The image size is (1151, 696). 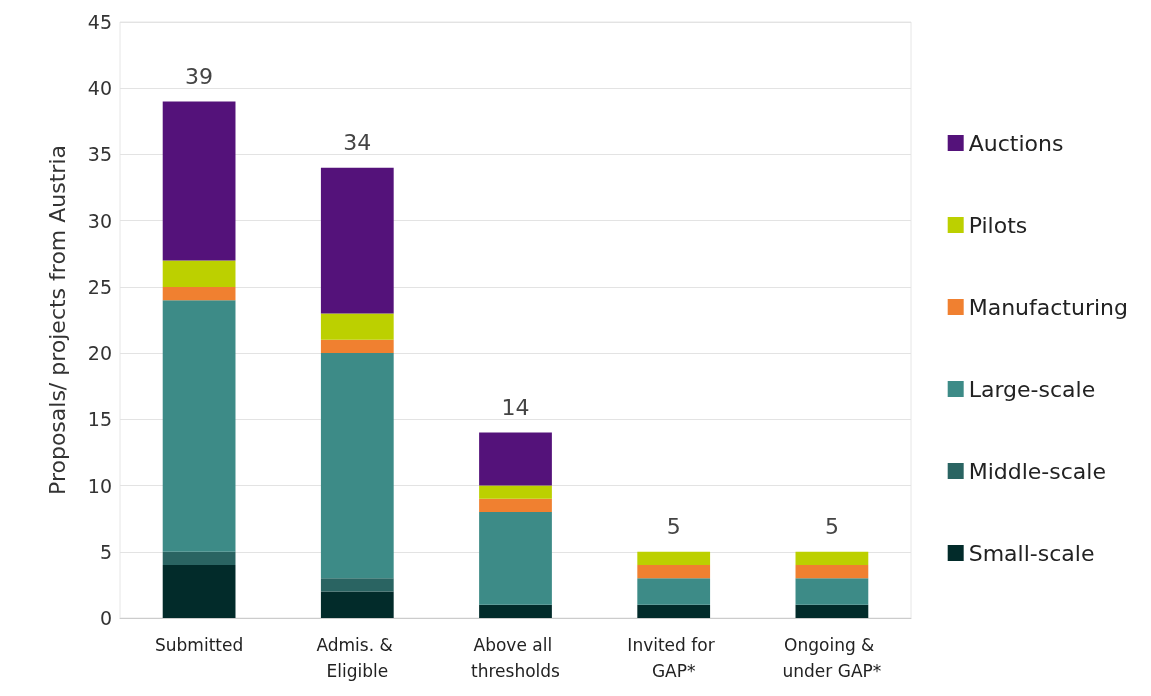 What do you see at coordinates (1037, 471) in the screenshot?
I see `legend-label: Middle-scale` at bounding box center [1037, 471].